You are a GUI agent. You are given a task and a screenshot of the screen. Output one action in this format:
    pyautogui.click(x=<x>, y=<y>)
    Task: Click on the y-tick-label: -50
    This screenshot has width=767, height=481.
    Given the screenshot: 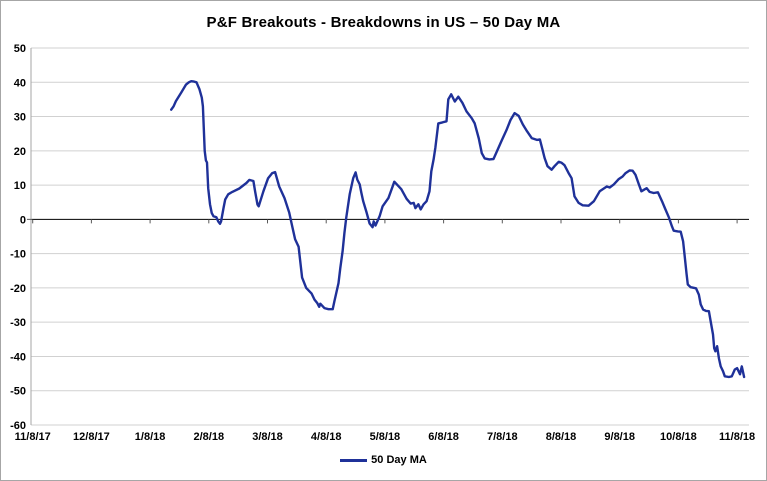 What is the action you would take?
    pyautogui.click(x=18, y=392)
    